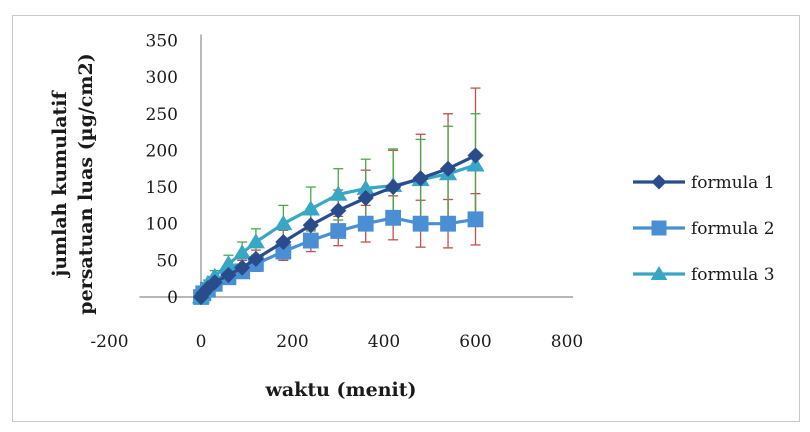  I want to click on legend-label-formula-1: formula 1, so click(733, 183).